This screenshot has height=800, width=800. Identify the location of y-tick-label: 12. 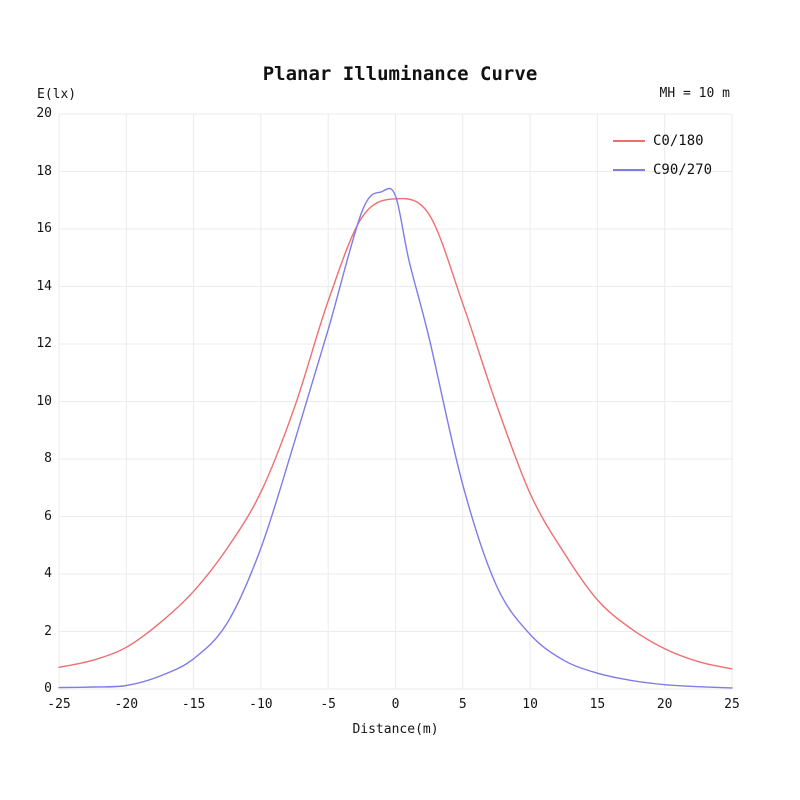
(44, 343).